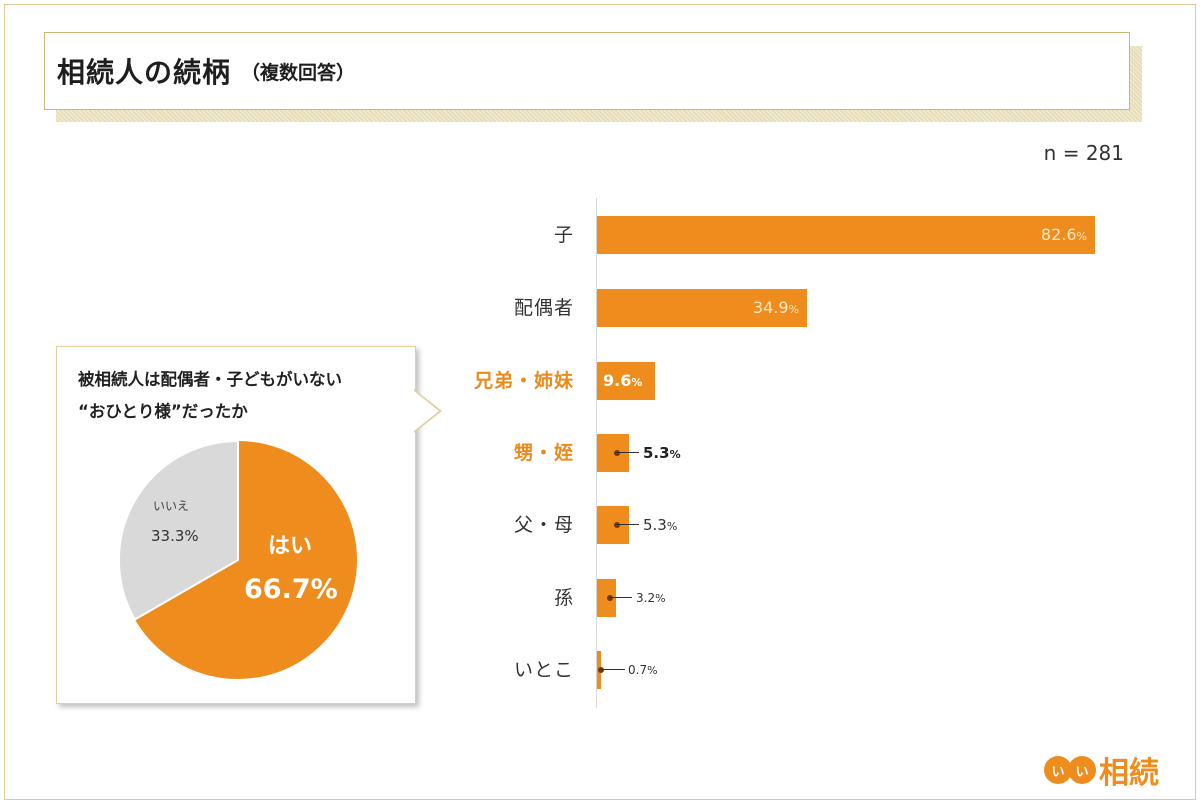 This screenshot has height=804, width=1200. I want to click on bar-row: 孫 3.2%, so click(600, 598).